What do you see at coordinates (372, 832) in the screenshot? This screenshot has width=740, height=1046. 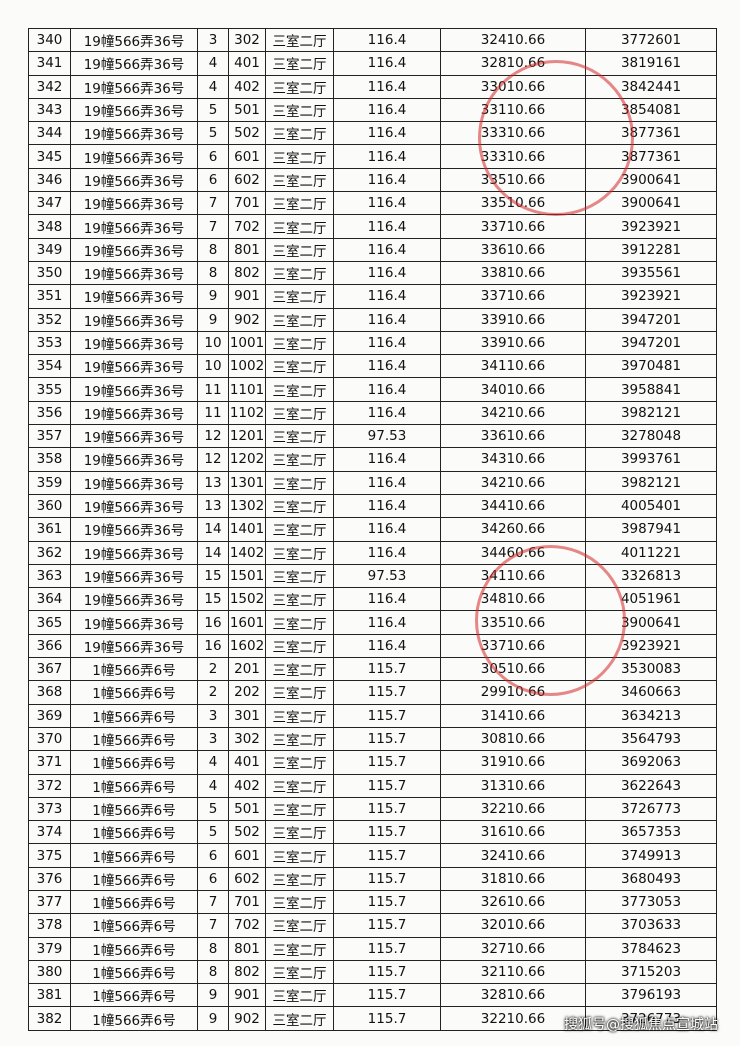 I see `table-row: 374 1幢566弄6号 5 502 三室二厅 115.7 31610.66 3657353` at bounding box center [372, 832].